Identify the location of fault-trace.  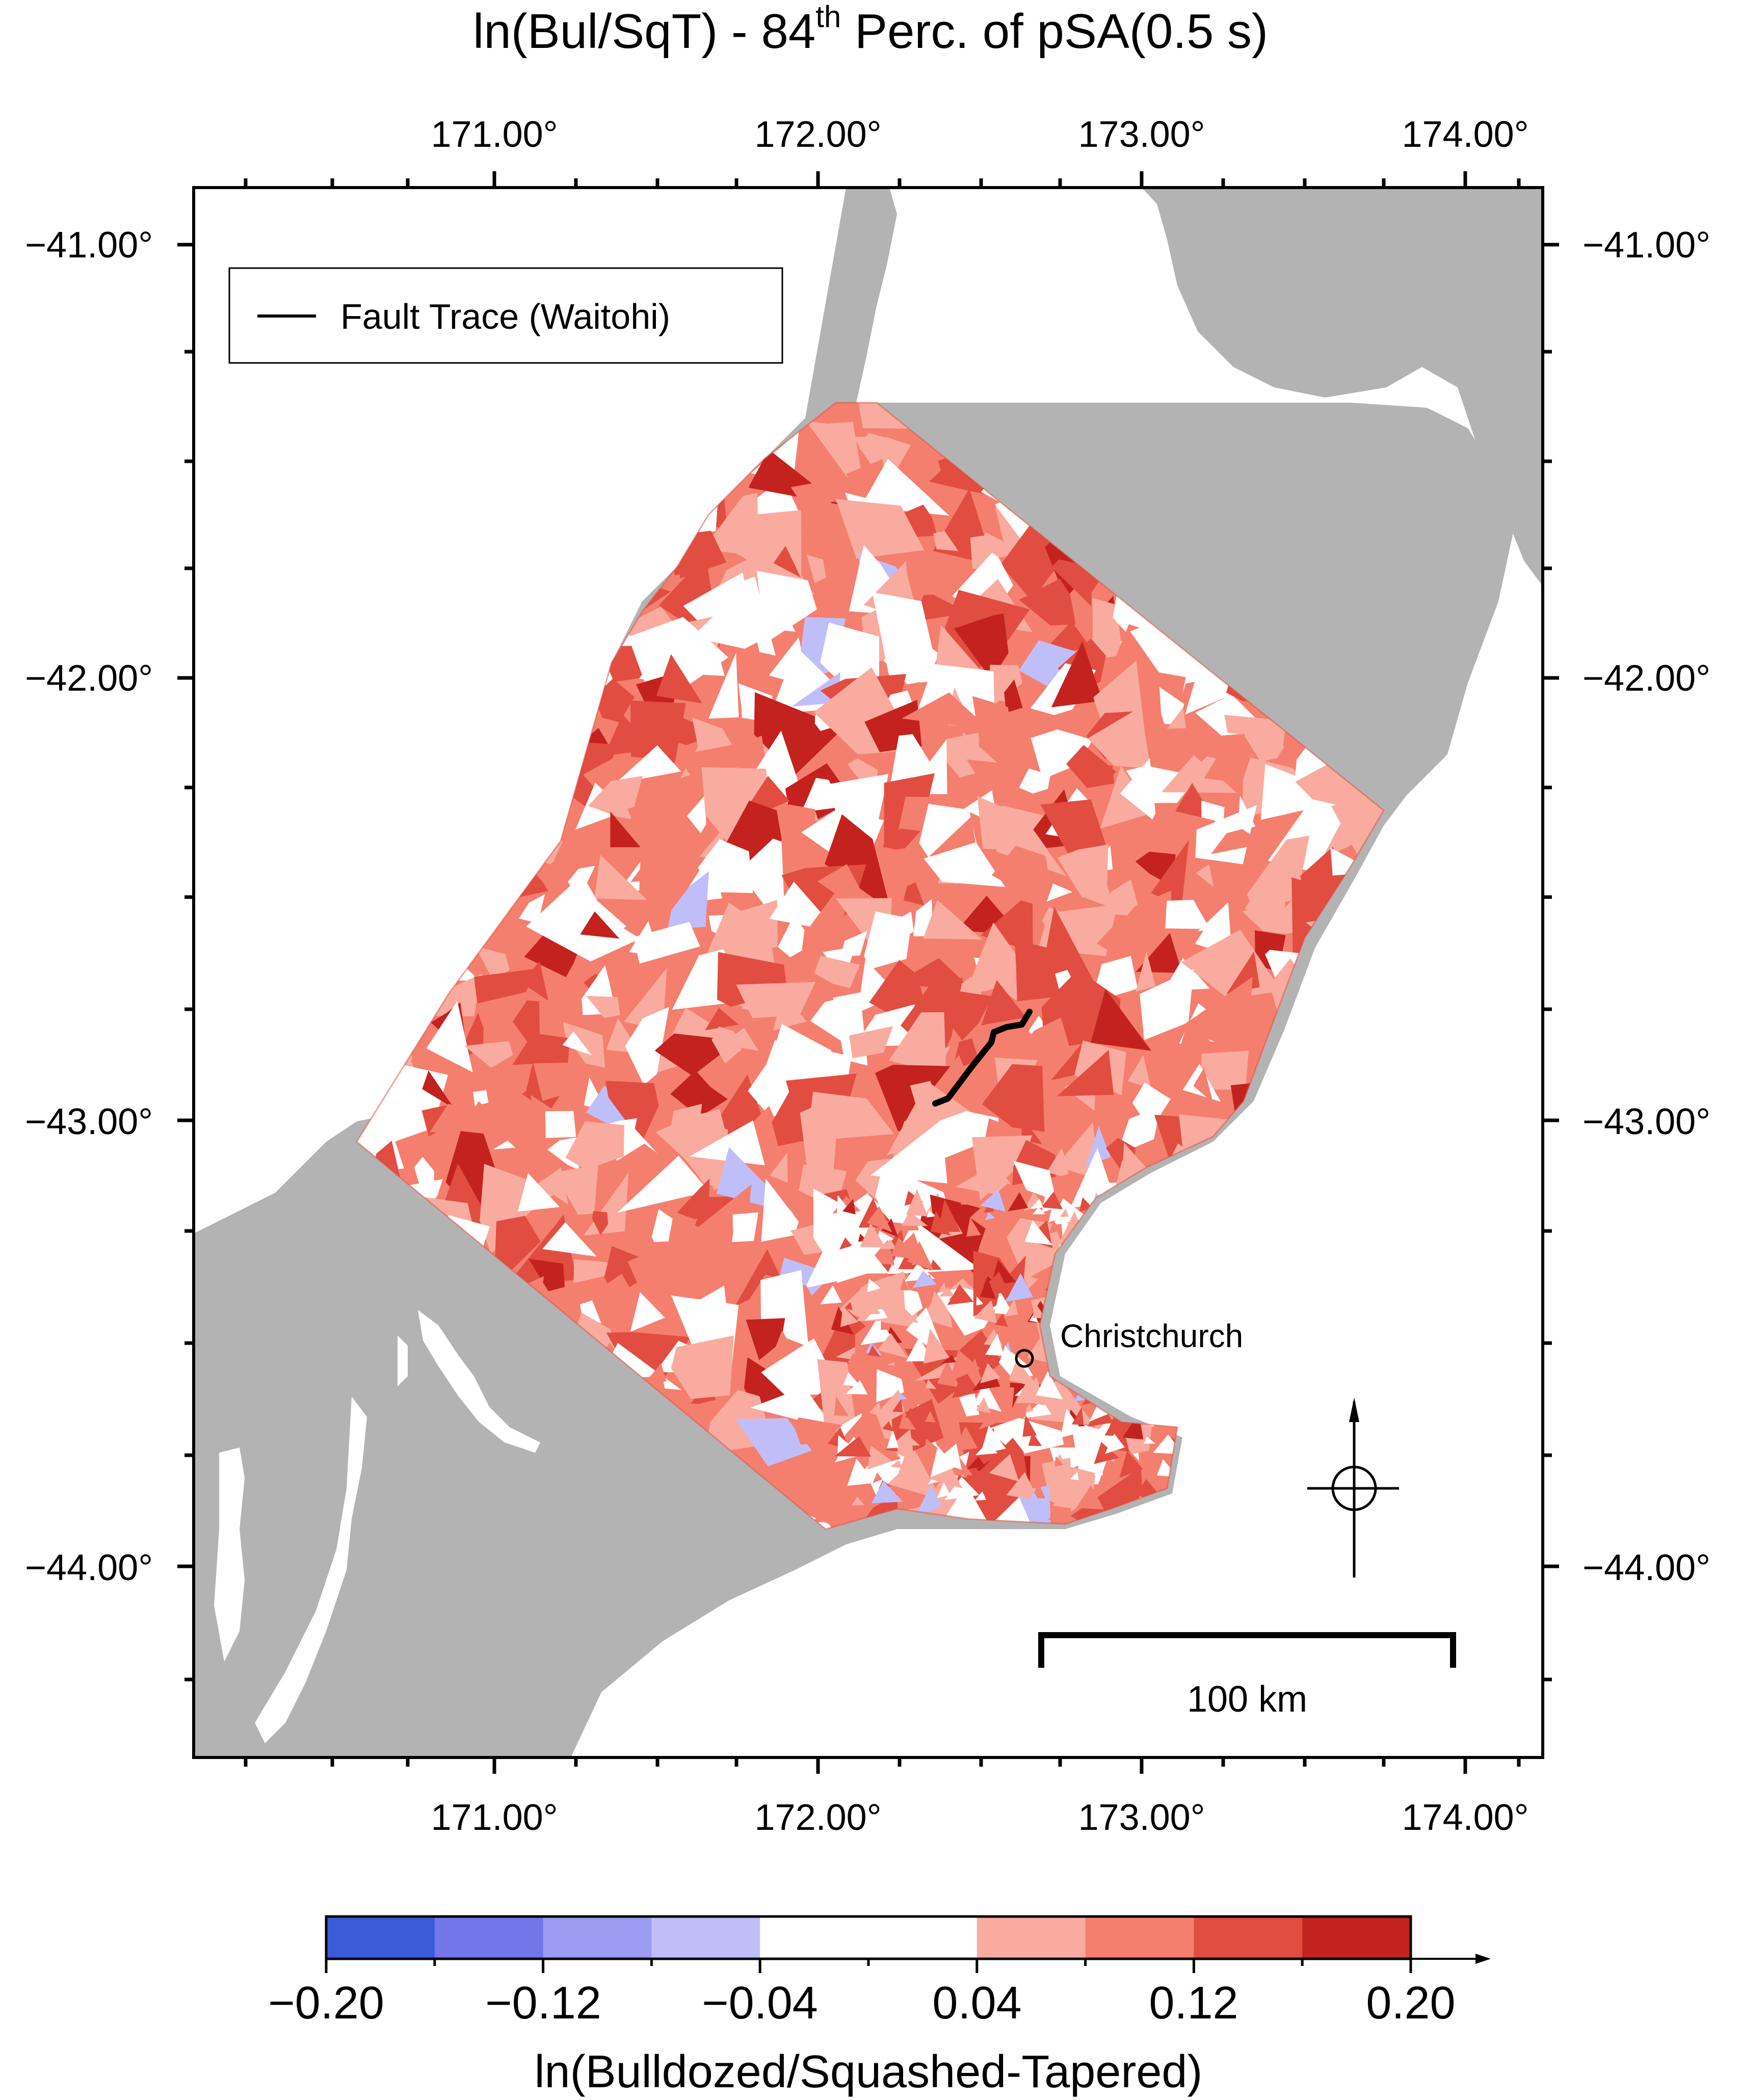
(983, 1058).